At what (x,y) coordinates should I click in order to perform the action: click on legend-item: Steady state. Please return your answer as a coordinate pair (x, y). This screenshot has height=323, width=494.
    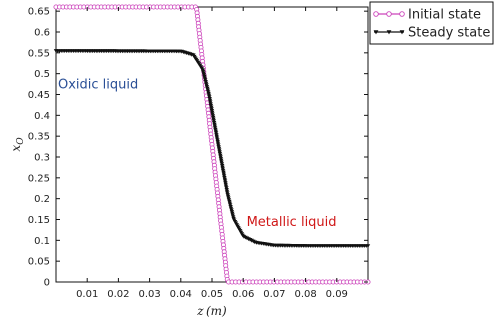
    Looking at the image, I should click on (431, 33).